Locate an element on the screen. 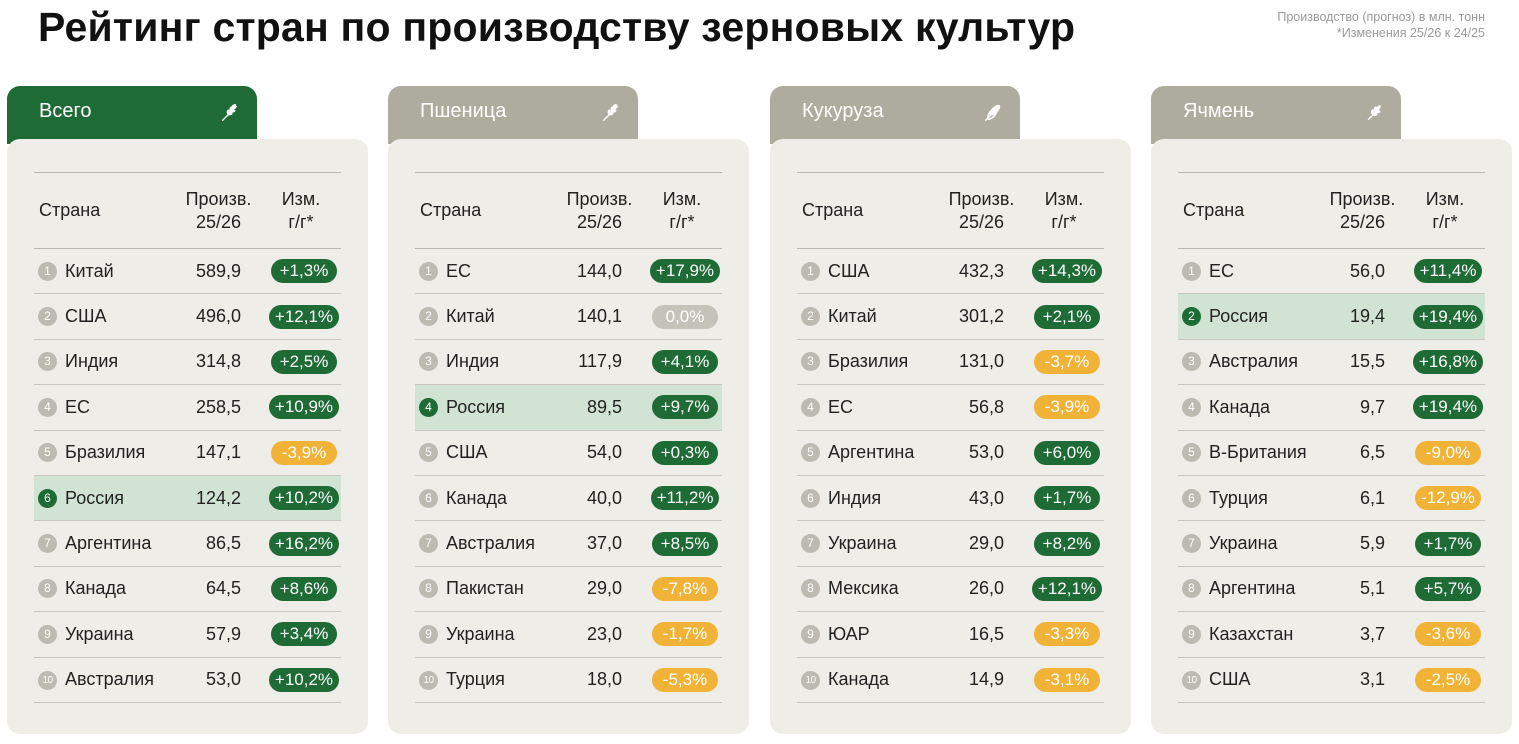  table-row: 7 Аргентина 86,5 +16,2% is located at coordinates (187, 543).